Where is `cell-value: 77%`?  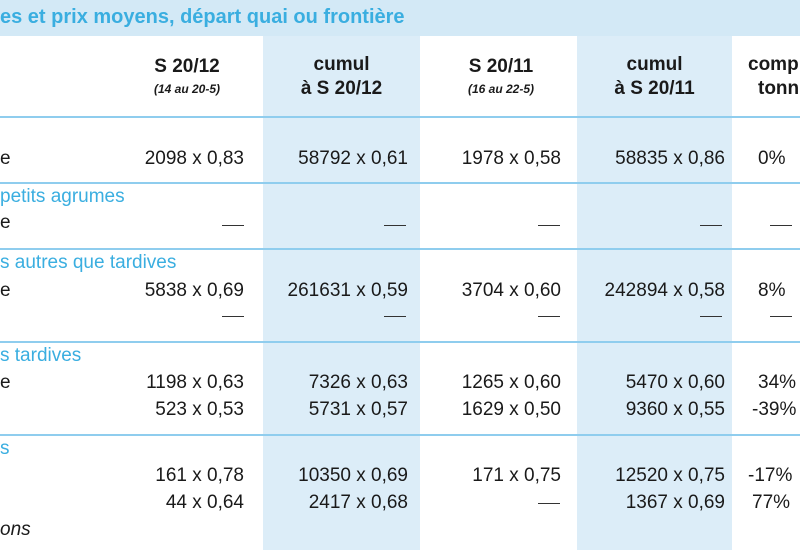 cell-value: 77% is located at coordinates (771, 502).